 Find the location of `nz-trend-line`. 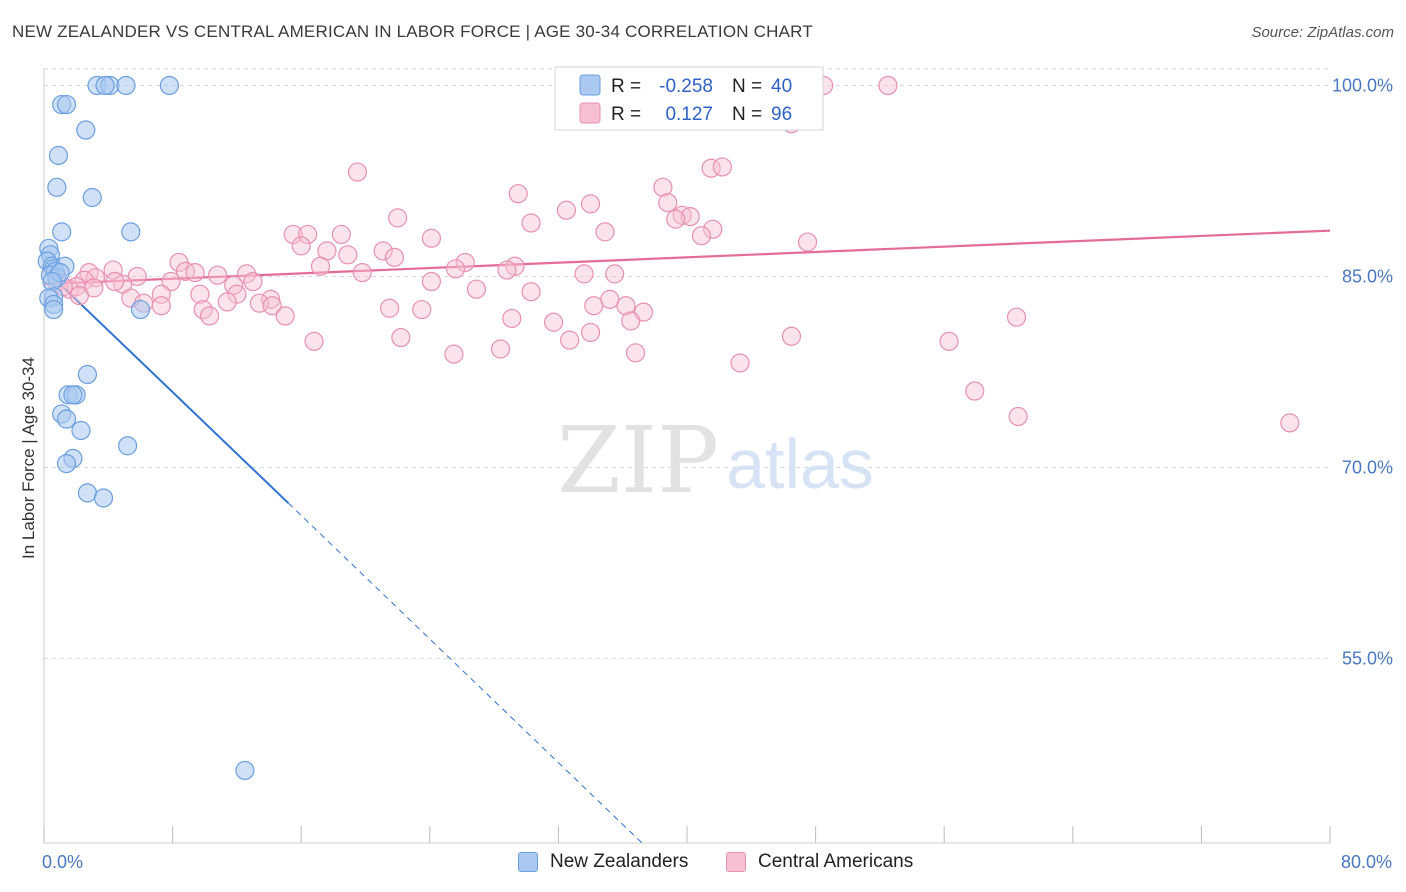

nz-trend-line is located at coordinates (166, 386).